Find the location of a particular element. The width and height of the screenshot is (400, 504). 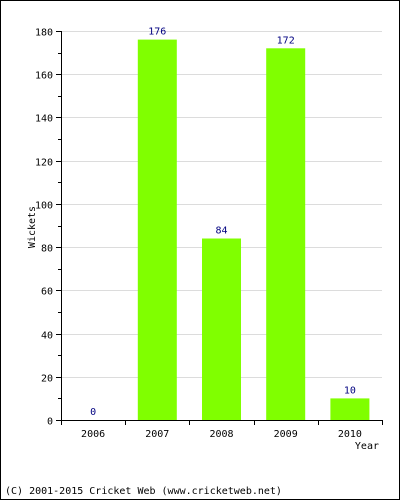

y-tick-label: 40 is located at coordinates (47, 336).